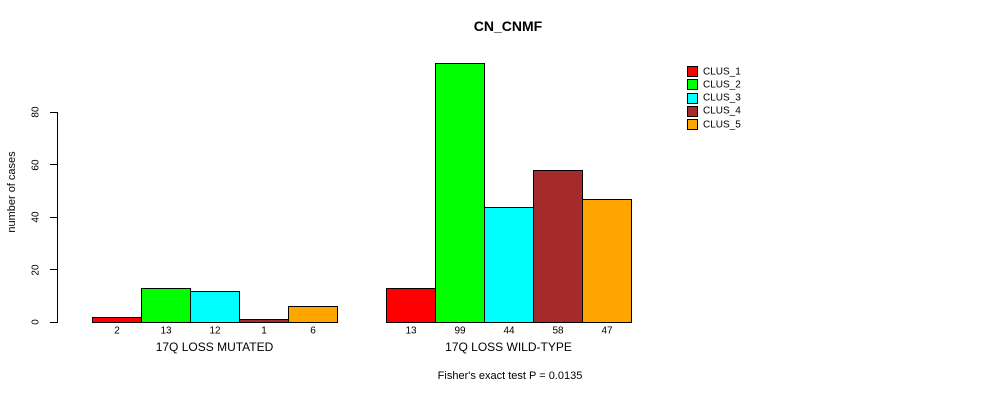 This screenshot has height=400, width=990. What do you see at coordinates (509, 331) in the screenshot?
I see `bar-value-label: 44` at bounding box center [509, 331].